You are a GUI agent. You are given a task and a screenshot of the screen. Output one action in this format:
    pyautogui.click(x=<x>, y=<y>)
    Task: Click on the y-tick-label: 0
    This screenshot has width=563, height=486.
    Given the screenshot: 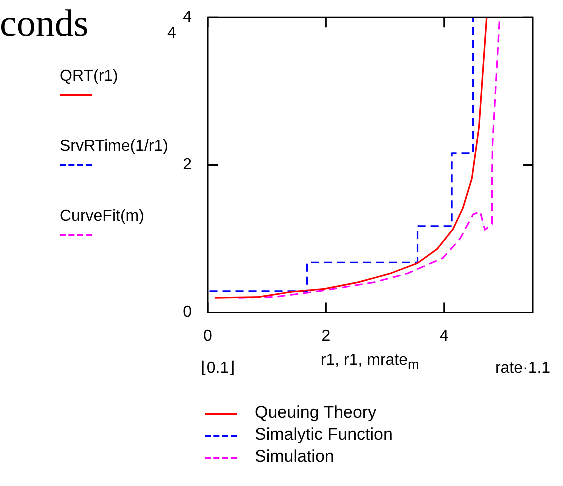 What is the action you would take?
    pyautogui.click(x=187, y=313)
    